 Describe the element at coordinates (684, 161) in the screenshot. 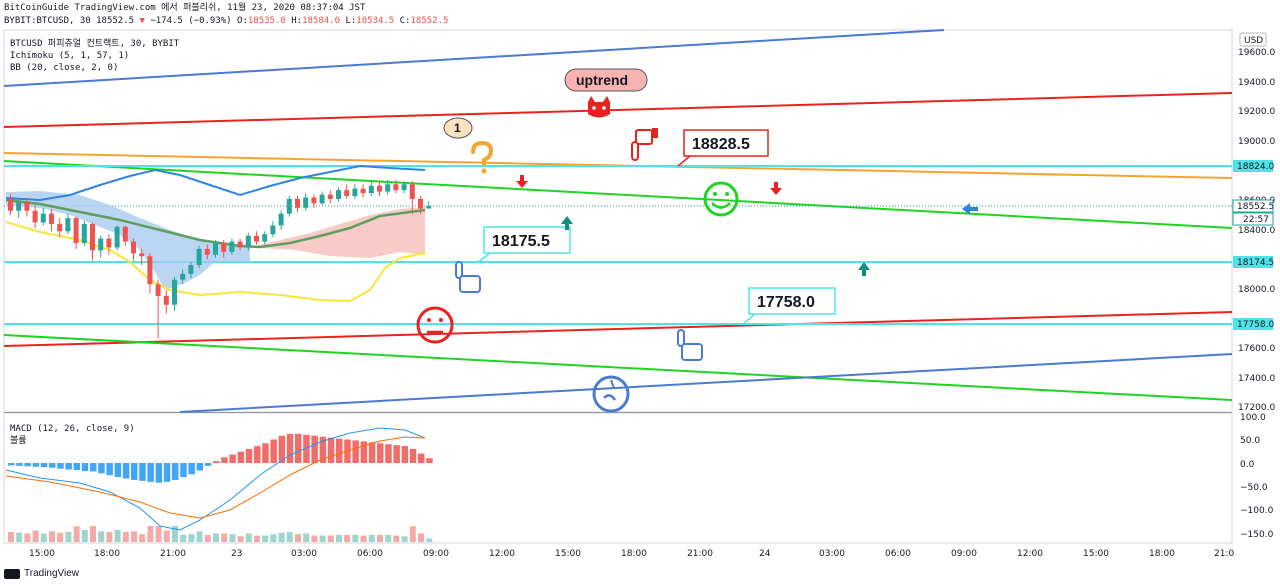

I see `label-18828-pointer` at that location.